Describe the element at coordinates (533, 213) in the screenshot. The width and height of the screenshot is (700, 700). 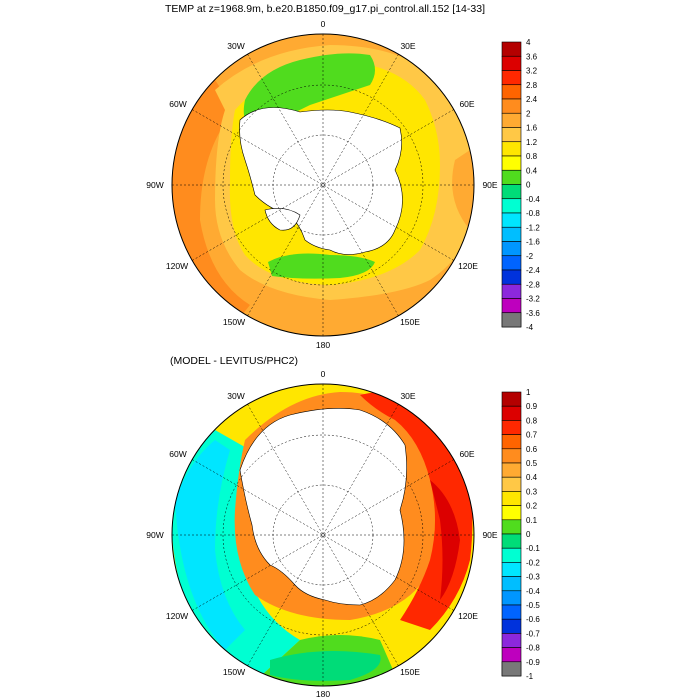
I see `top-colorbar-label: -0.8` at that location.